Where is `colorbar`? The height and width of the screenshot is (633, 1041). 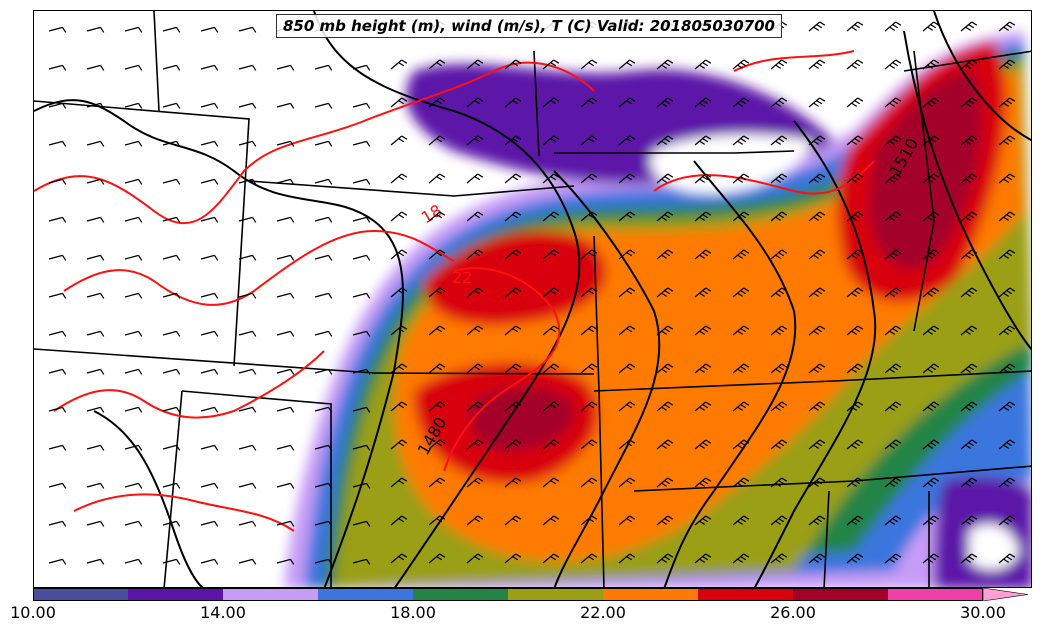 colorbar is located at coordinates (531, 594).